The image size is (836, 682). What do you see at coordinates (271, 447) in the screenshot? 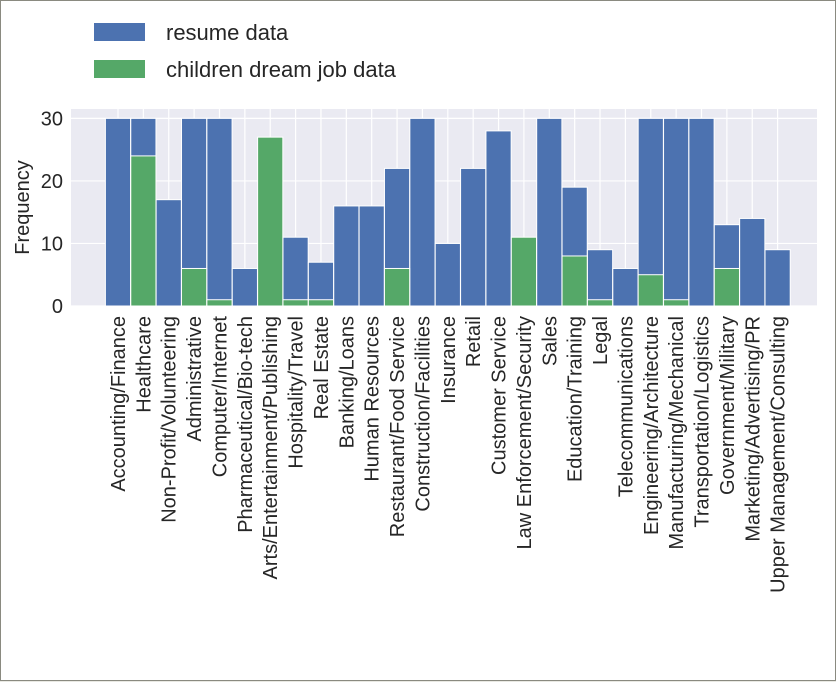
I see `x-tick-label: Arts/Entertainment/Publishing` at bounding box center [271, 447].